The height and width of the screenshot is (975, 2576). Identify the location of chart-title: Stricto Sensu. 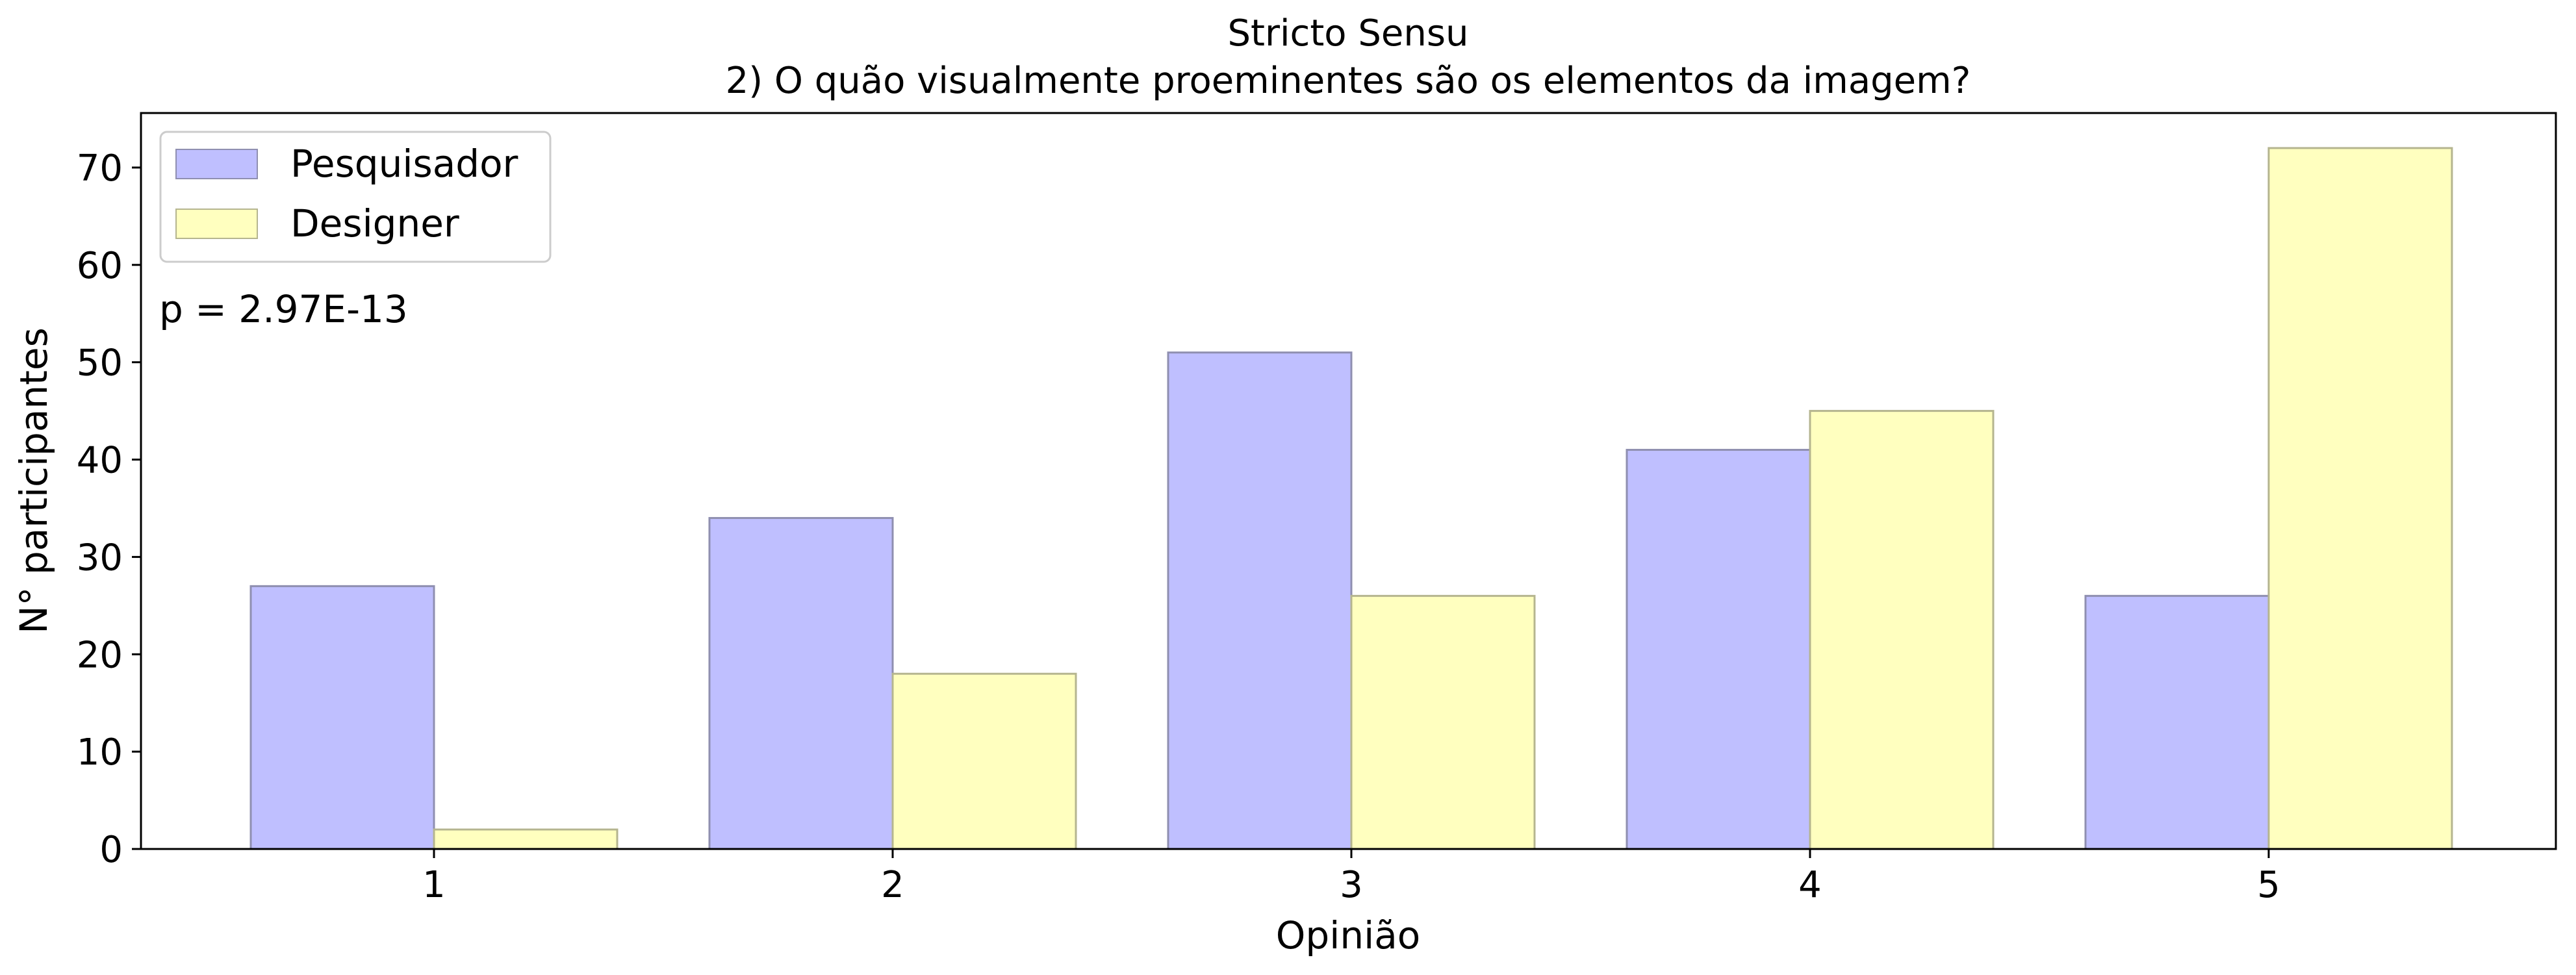
(1347, 33).